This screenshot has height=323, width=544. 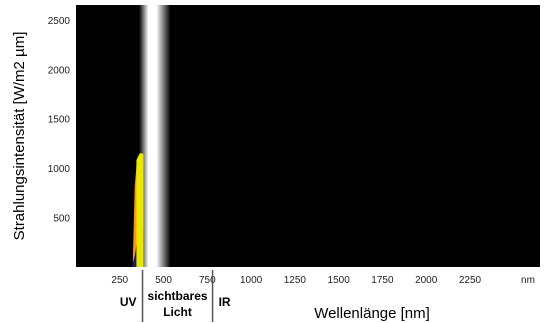 I want to click on x-tick-label: 1250, so click(x=295, y=280).